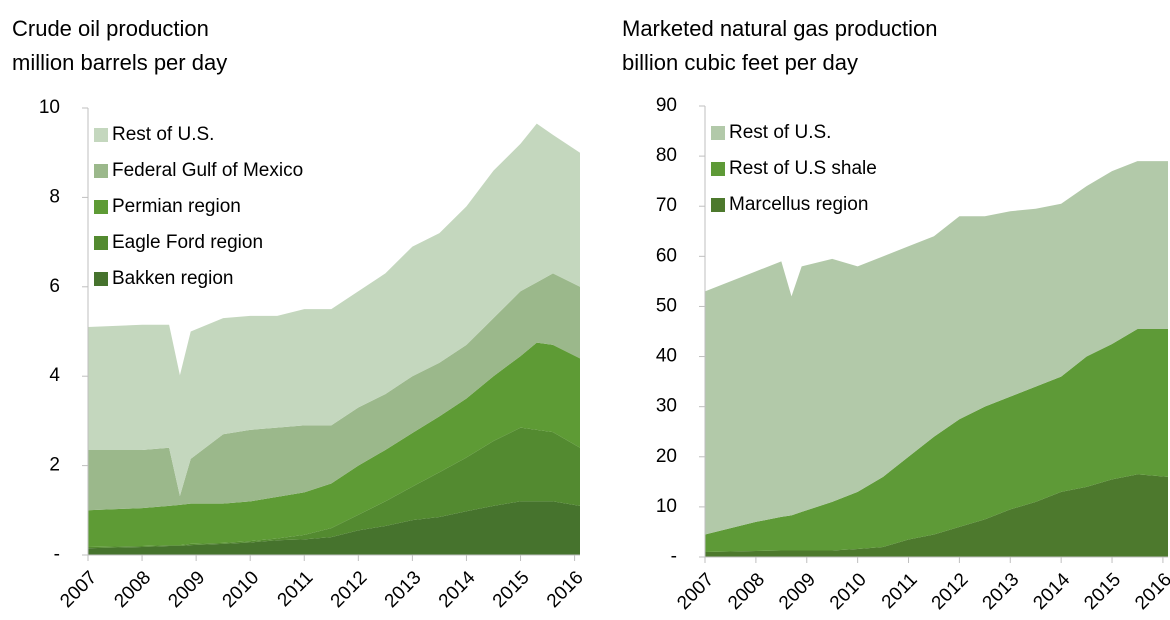 This screenshot has width=1170, height=620. What do you see at coordinates (666, 305) in the screenshot?
I see `y-tick-label: 50` at bounding box center [666, 305].